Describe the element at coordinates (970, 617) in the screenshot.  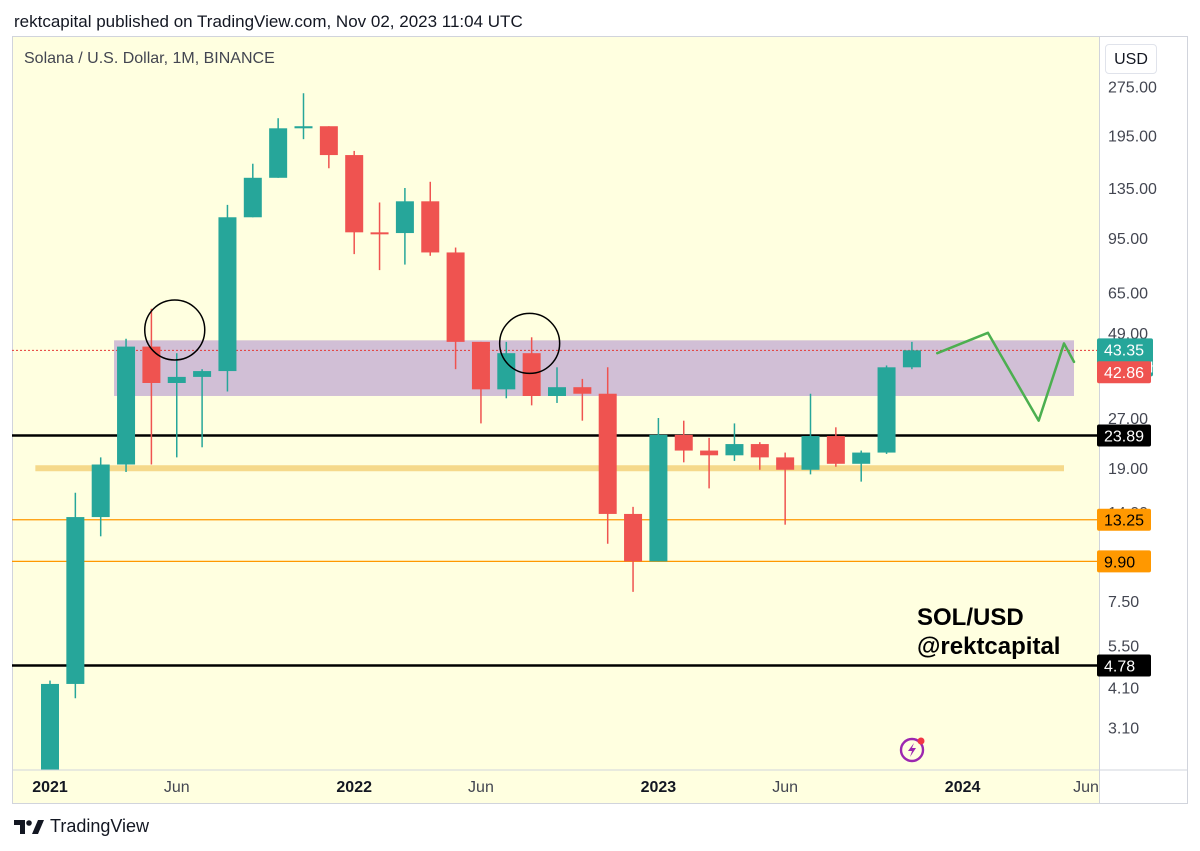
I see `watermark-symbol: SOL/USD` at that location.